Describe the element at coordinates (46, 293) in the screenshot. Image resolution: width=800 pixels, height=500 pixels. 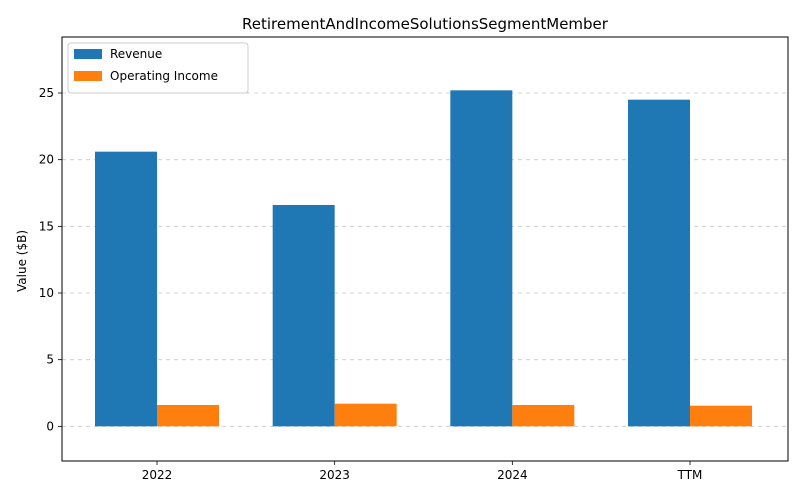
I see `y-tick-label: 10` at that location.